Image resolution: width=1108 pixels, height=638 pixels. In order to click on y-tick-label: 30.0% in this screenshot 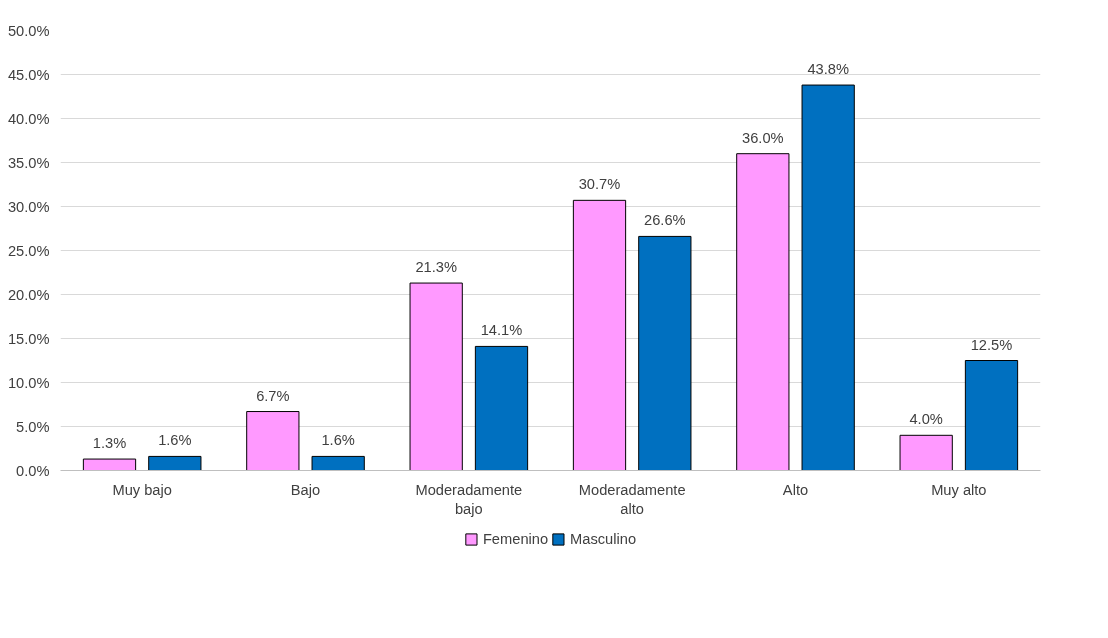, I will do `click(28, 206)`.